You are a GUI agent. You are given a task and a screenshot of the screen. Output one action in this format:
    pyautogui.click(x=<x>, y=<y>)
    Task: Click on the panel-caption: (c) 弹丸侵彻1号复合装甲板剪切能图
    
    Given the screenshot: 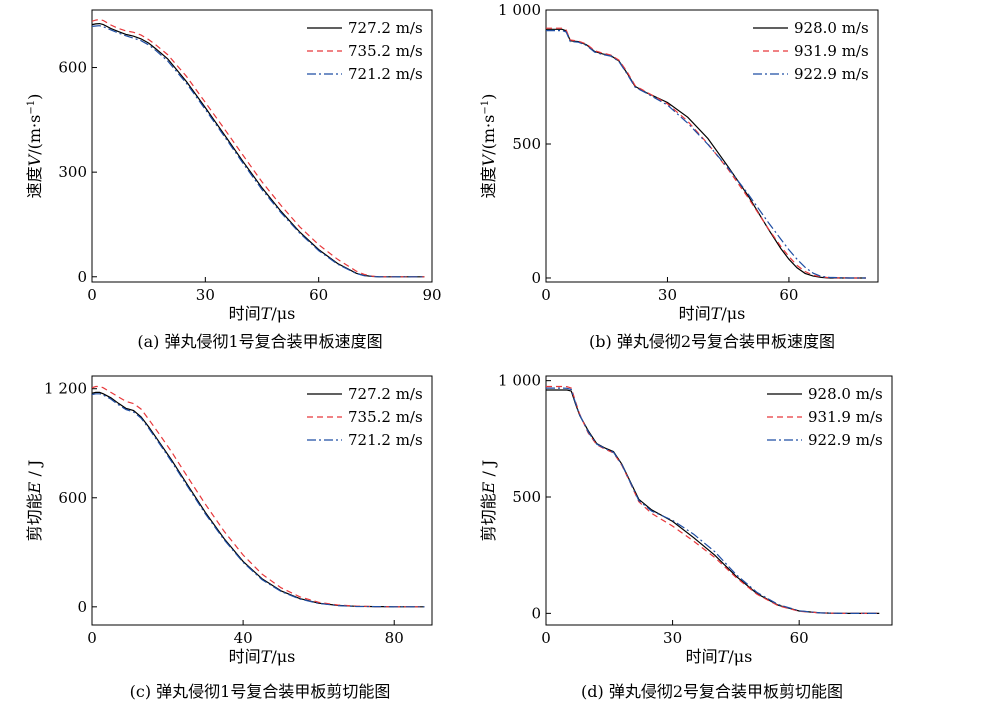 What is the action you would take?
    pyautogui.click(x=260, y=691)
    